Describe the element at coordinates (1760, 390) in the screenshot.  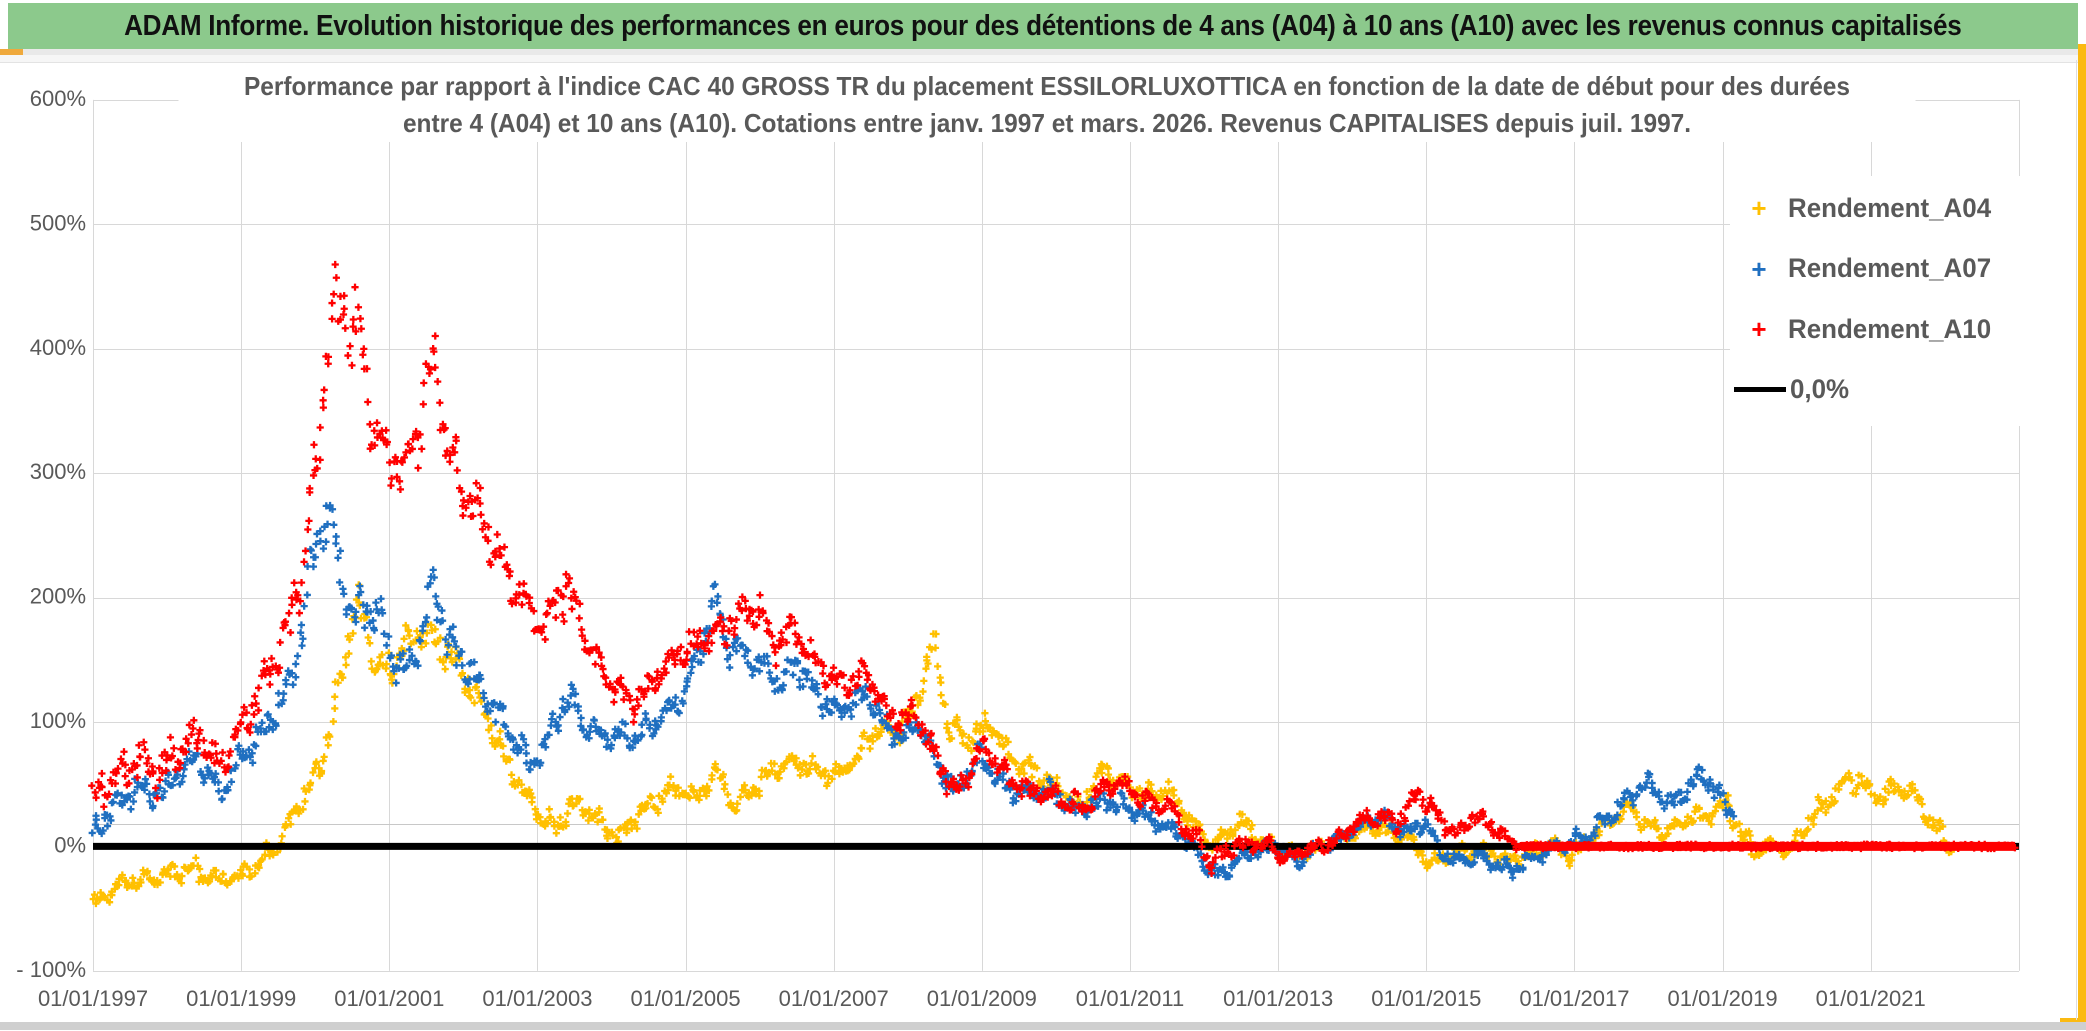
I see `legend-zero-line-swatch-icon` at that location.